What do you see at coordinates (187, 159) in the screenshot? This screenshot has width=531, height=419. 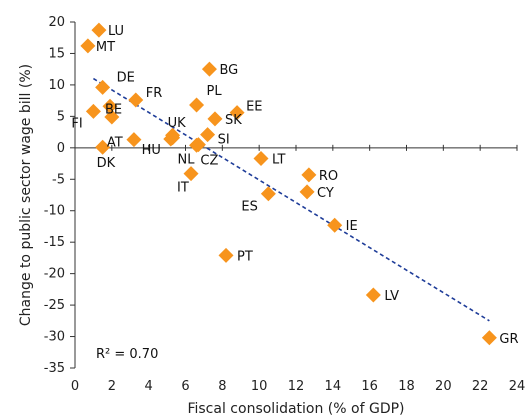 I see `point-label-nl: NL` at bounding box center [187, 159].